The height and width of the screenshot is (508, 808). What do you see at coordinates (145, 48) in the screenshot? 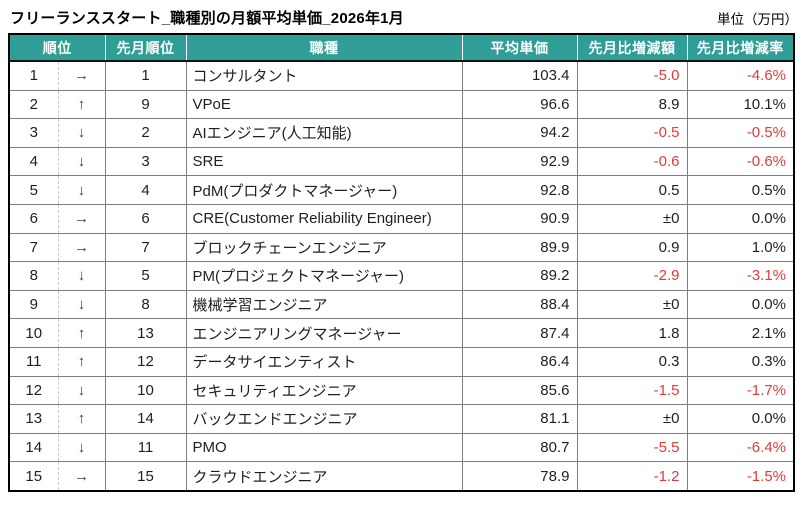
I see `column-header-prev-rank: 先月順位` at bounding box center [145, 48].